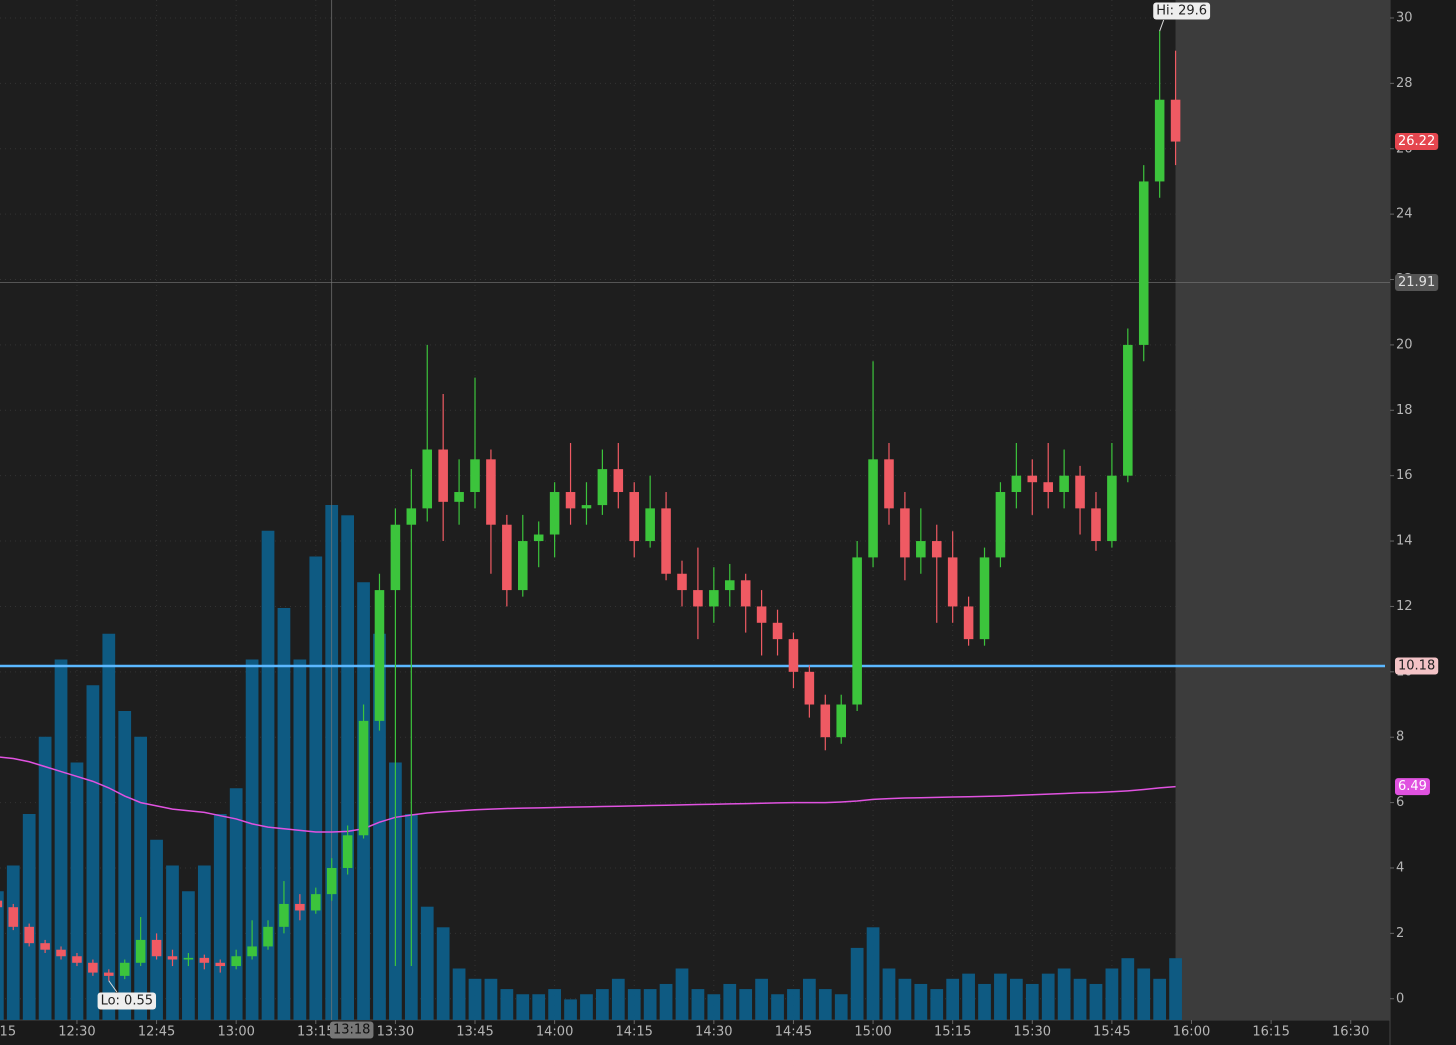  Describe the element at coordinates (395, 1032) in the screenshot. I see `x-tick-label: 13:30` at that location.